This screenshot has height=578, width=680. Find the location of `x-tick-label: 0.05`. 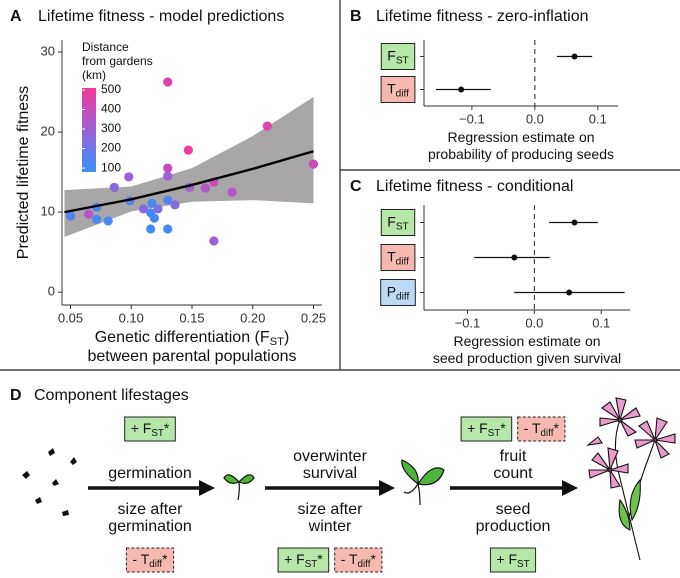

x-tick-label: 0.05 is located at coordinates (70, 317).